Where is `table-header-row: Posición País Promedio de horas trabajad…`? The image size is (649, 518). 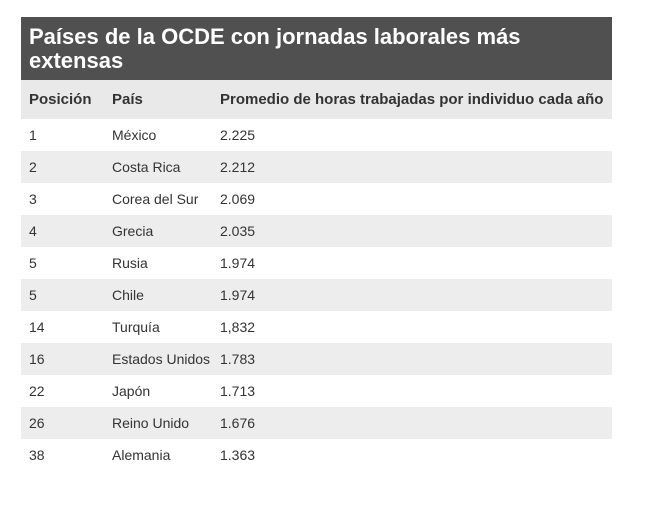
table-header-row: Posición País Promedio de horas trabajad… is located at coordinates (316, 99).